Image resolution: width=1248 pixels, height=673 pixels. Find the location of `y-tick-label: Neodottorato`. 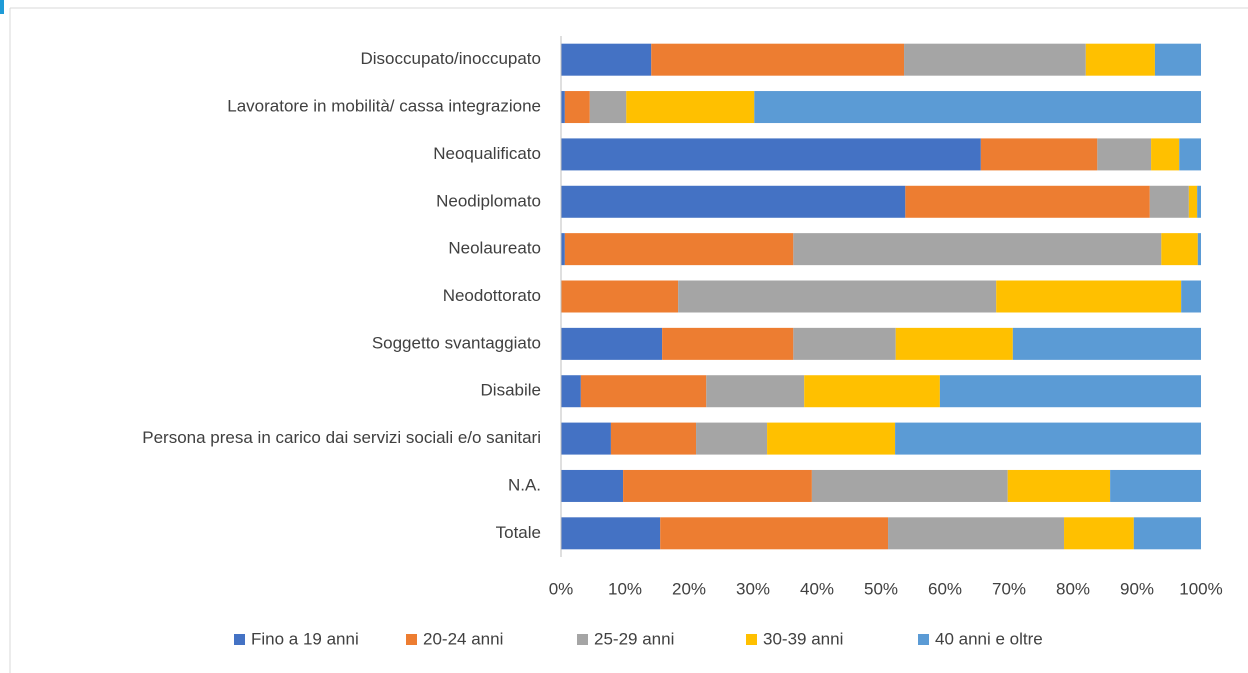

y-tick-label: Neodottorato is located at coordinates (492, 295).